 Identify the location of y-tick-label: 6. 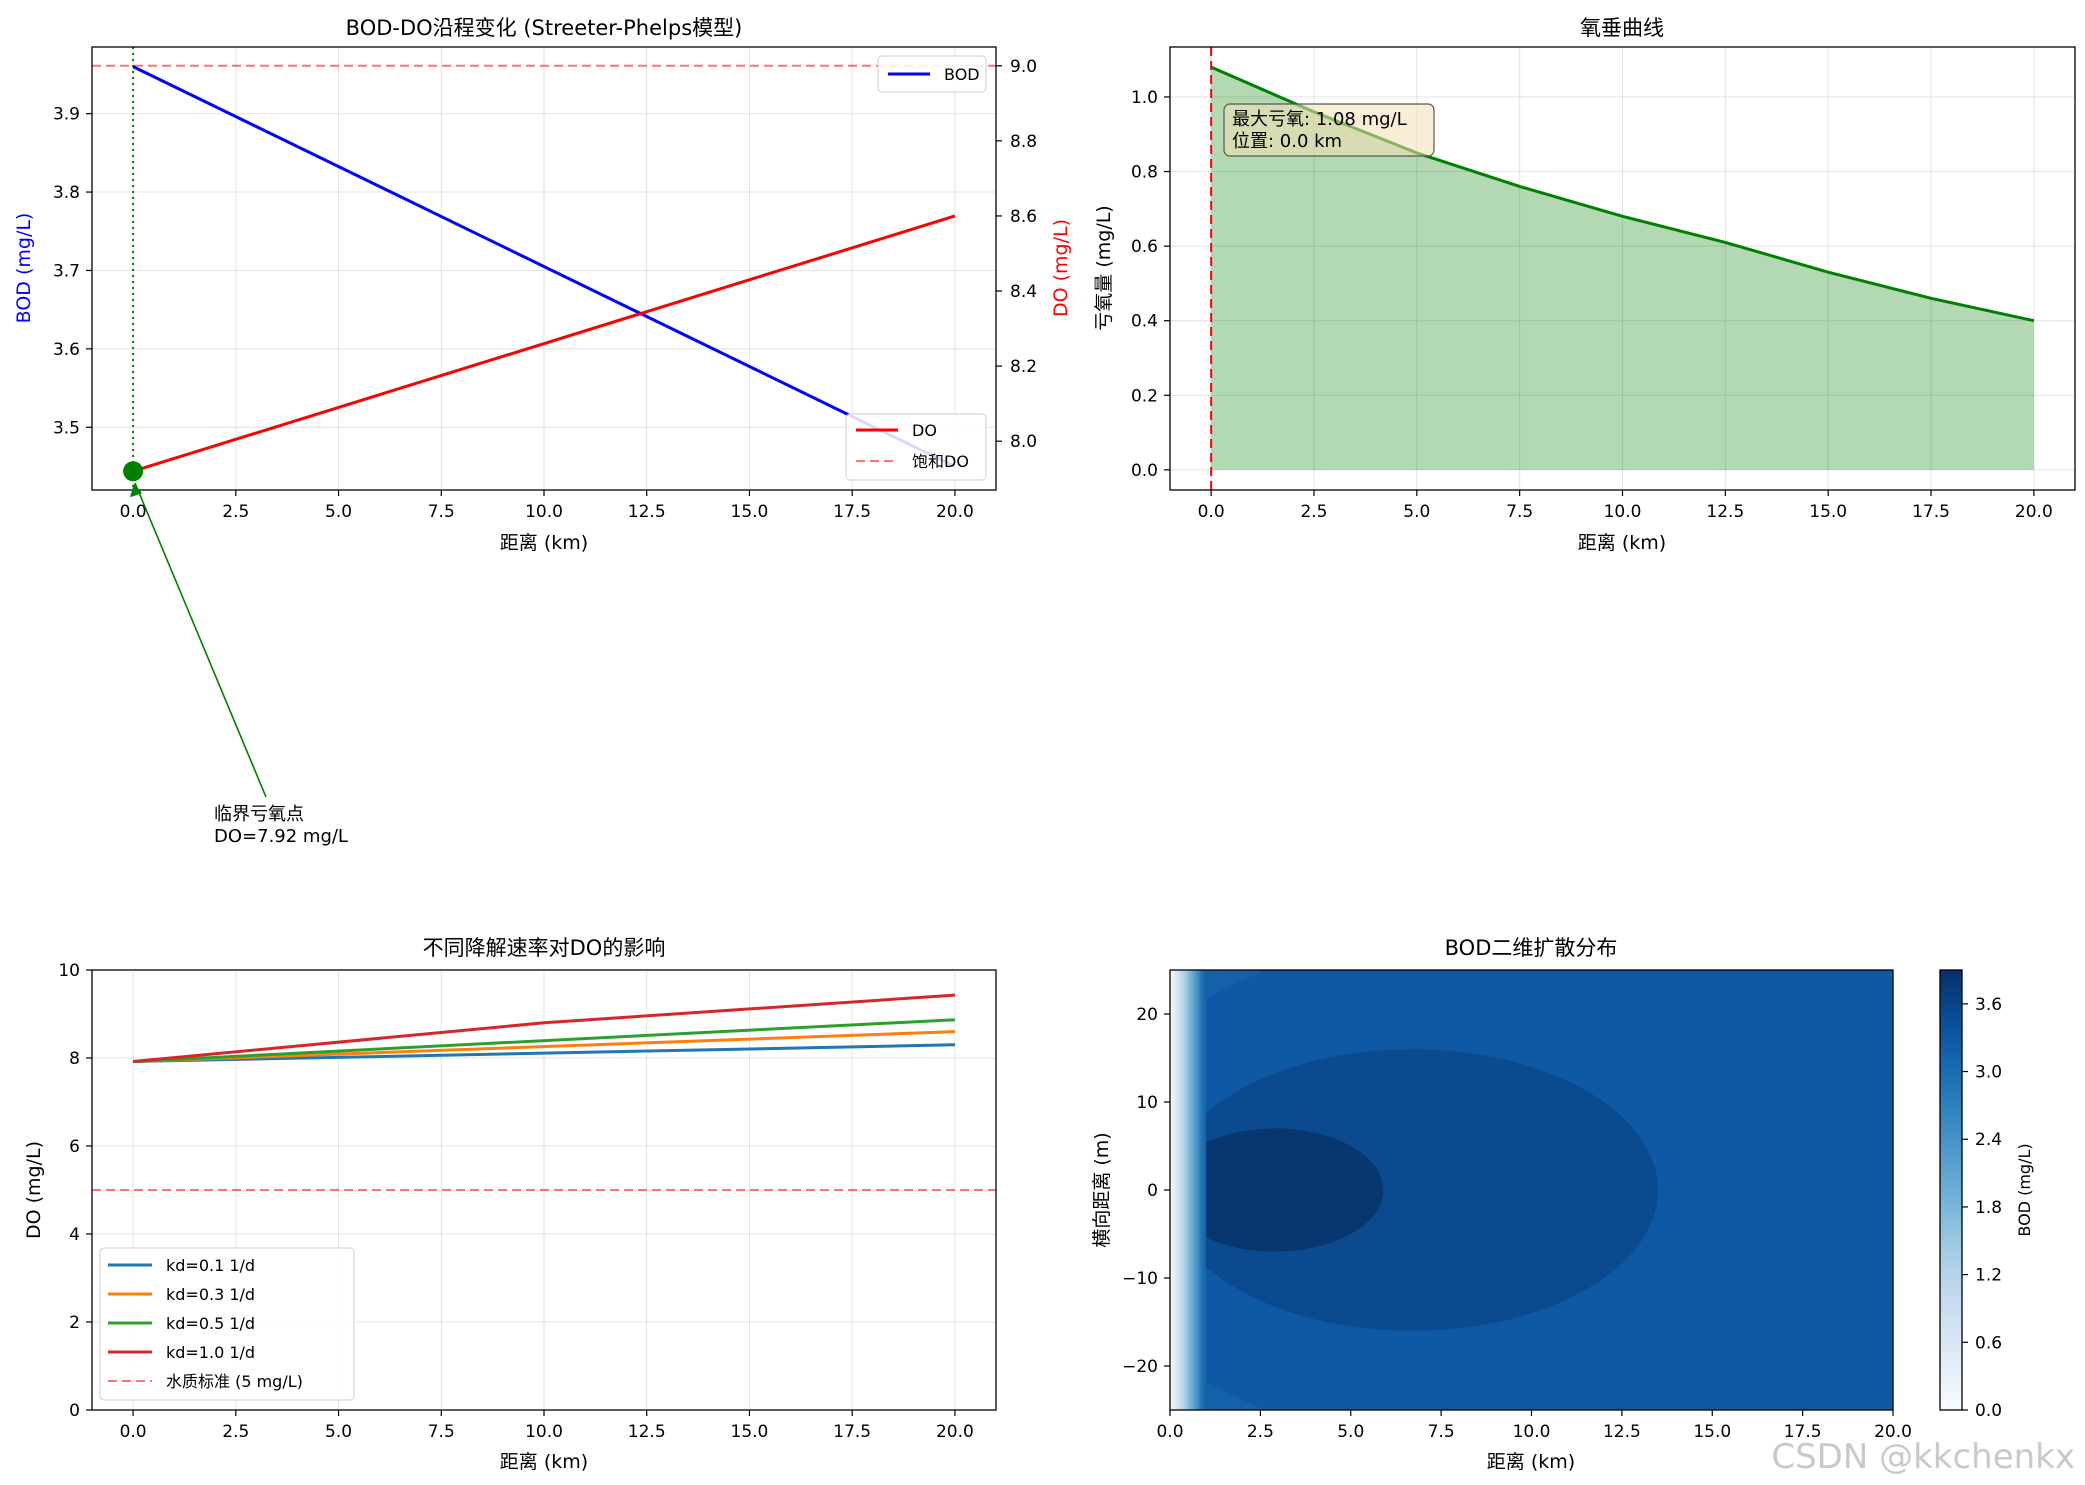
(74, 1147).